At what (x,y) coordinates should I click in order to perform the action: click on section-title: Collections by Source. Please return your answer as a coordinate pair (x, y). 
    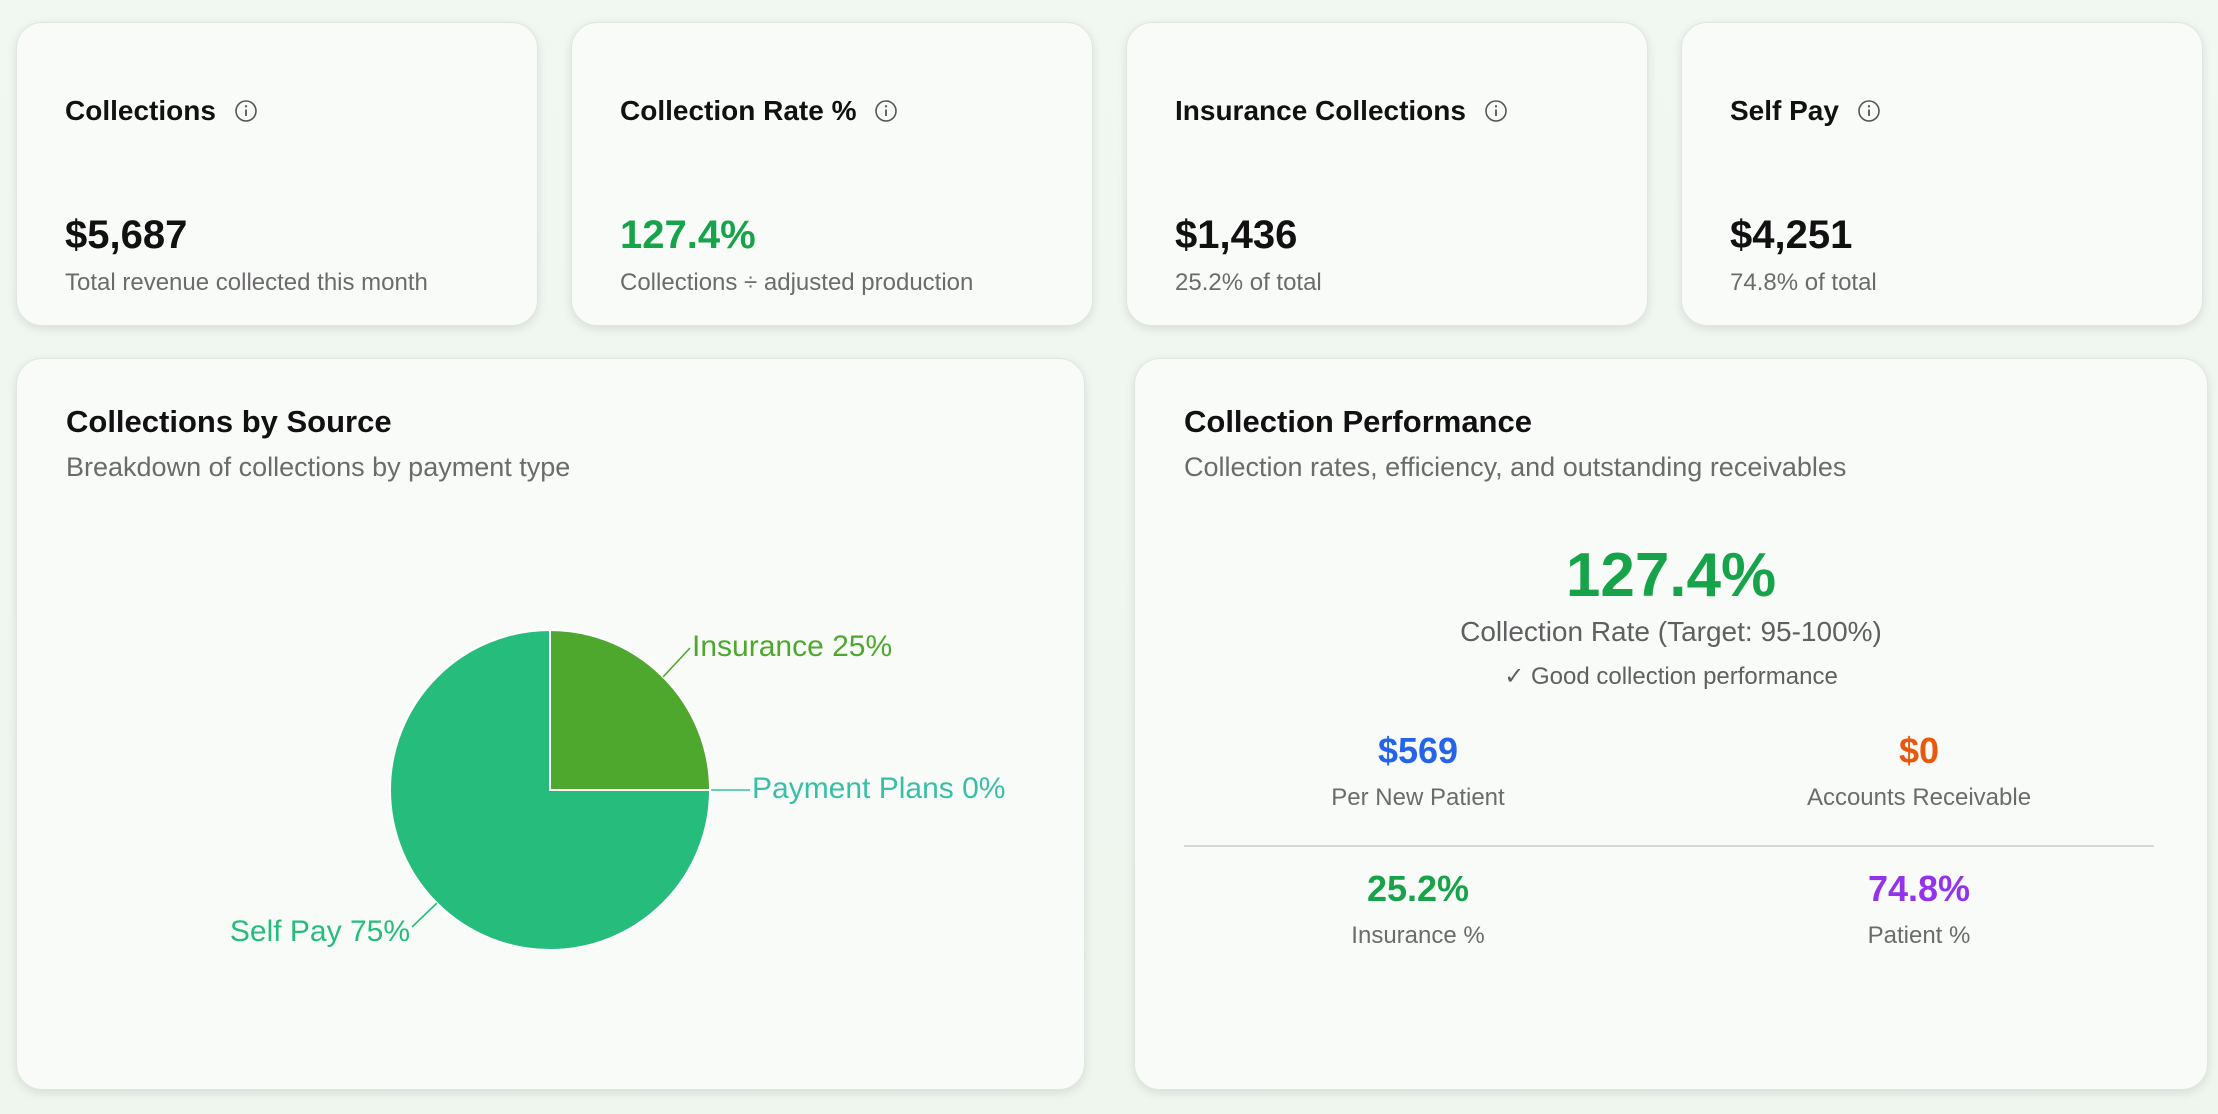
    Looking at the image, I should click on (229, 421).